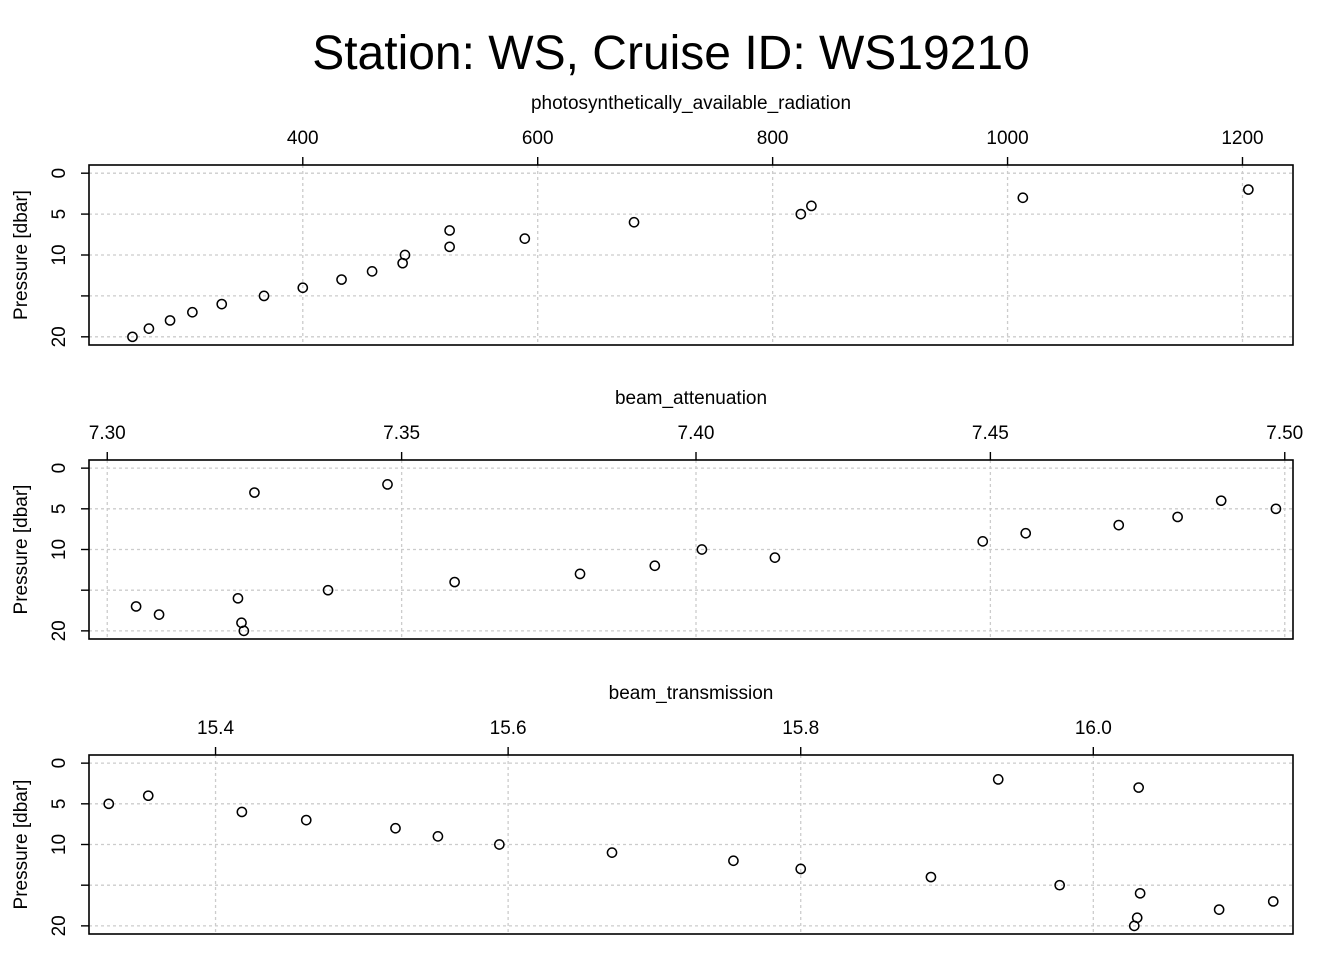 Image resolution: width=1344 pixels, height=960 pixels. Describe the element at coordinates (1284, 433) in the screenshot. I see `x-tick-label: 7.50` at that location.